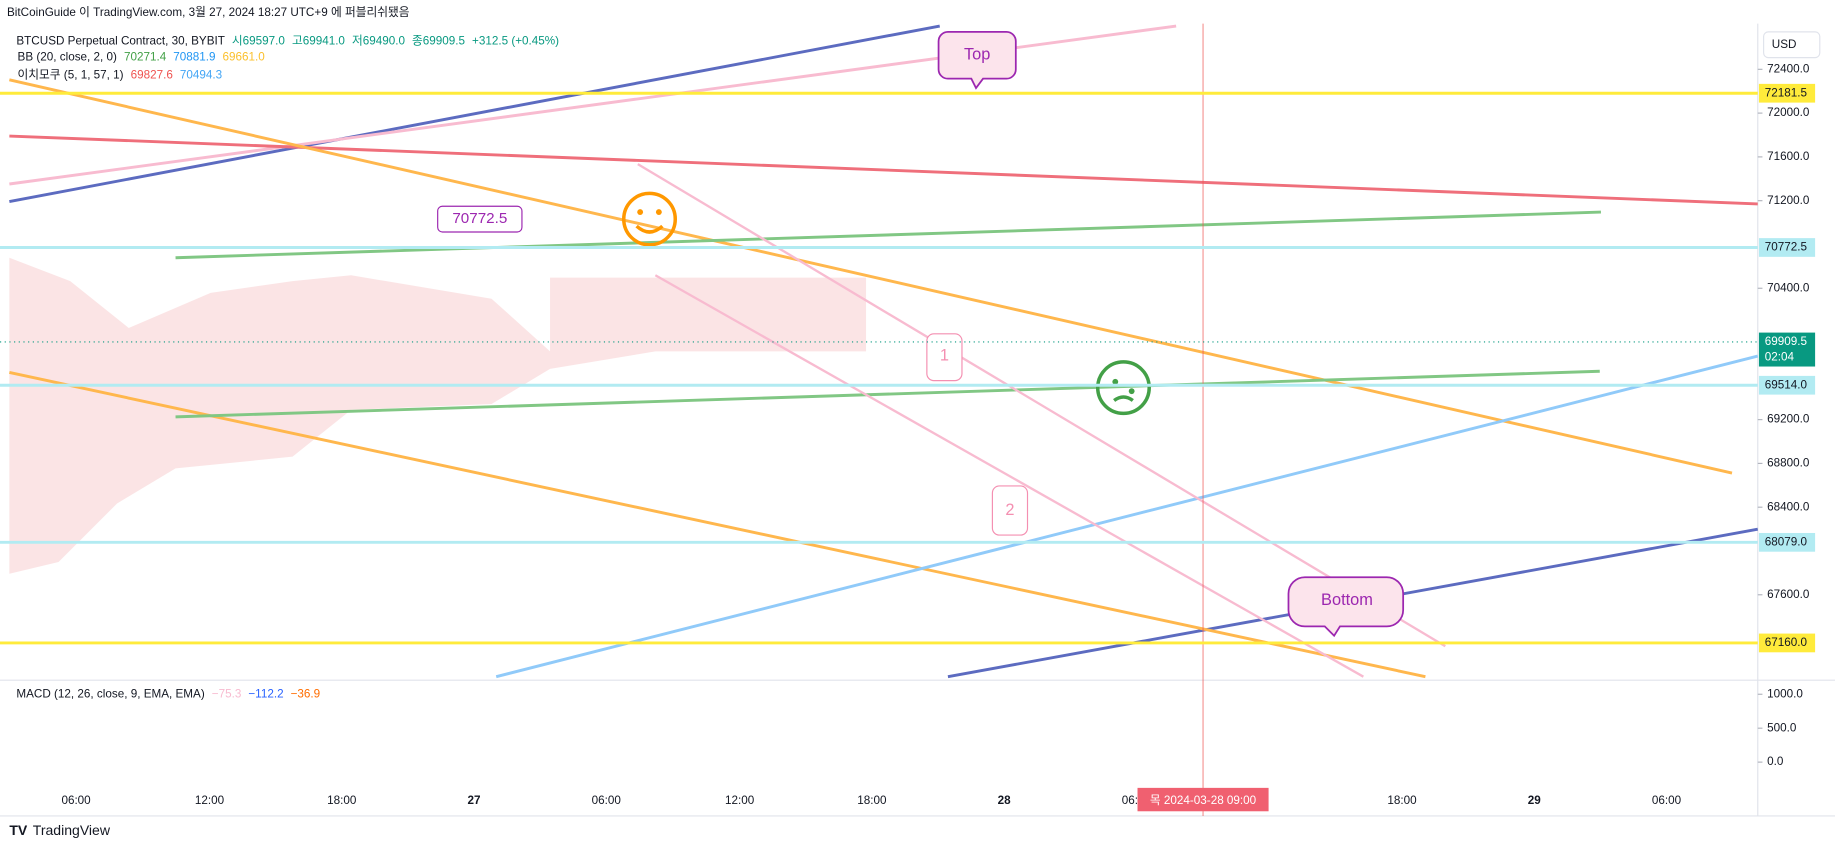 This screenshot has width=1835, height=849. I want to click on crosshair-time-bg, so click(1203, 799).